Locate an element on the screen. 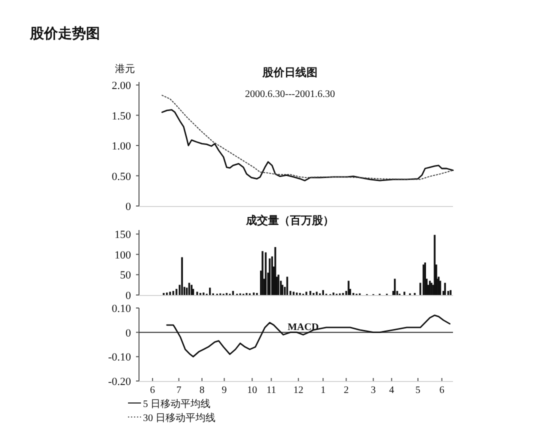 Image resolution: width=533 pixels, height=432 pixels. x-tick-label: 8 is located at coordinates (201, 390).